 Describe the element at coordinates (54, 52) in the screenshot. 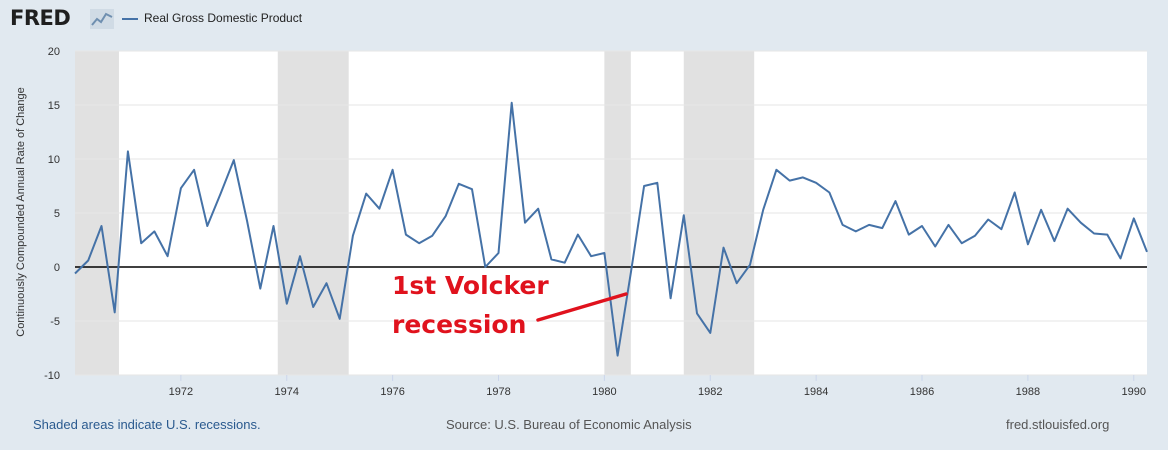

I see `y-tick-label: 20` at that location.